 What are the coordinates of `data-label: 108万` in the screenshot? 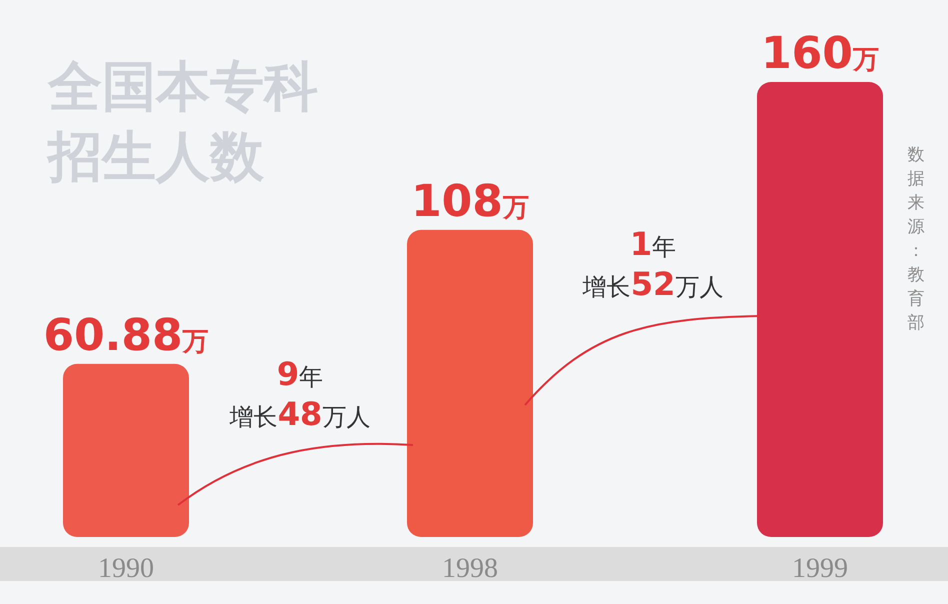 It's located at (470, 201).